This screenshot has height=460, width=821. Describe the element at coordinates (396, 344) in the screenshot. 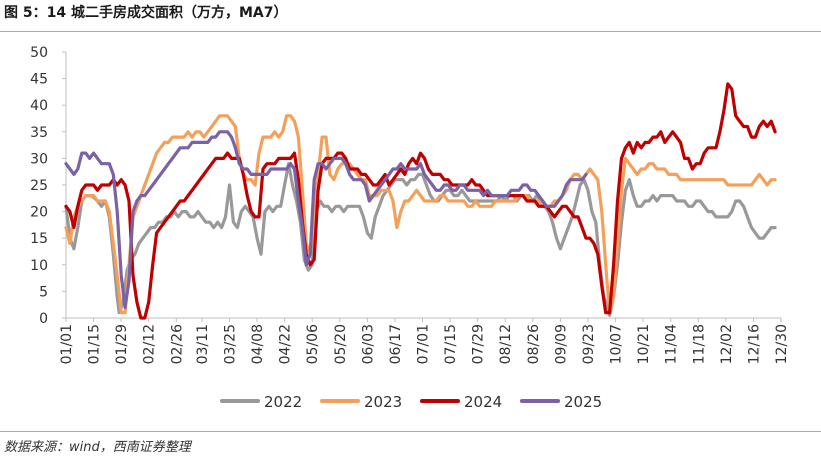

I see `x-tick-label: 06/17` at that location.